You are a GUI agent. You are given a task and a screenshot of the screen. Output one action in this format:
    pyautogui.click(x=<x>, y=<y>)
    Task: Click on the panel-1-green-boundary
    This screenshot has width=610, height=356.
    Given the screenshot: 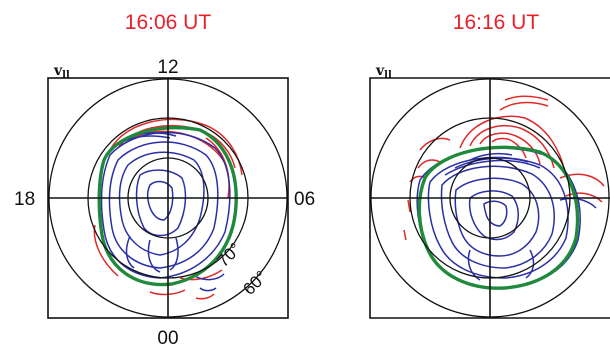 What is the action you would take?
    pyautogui.click(x=167, y=206)
    